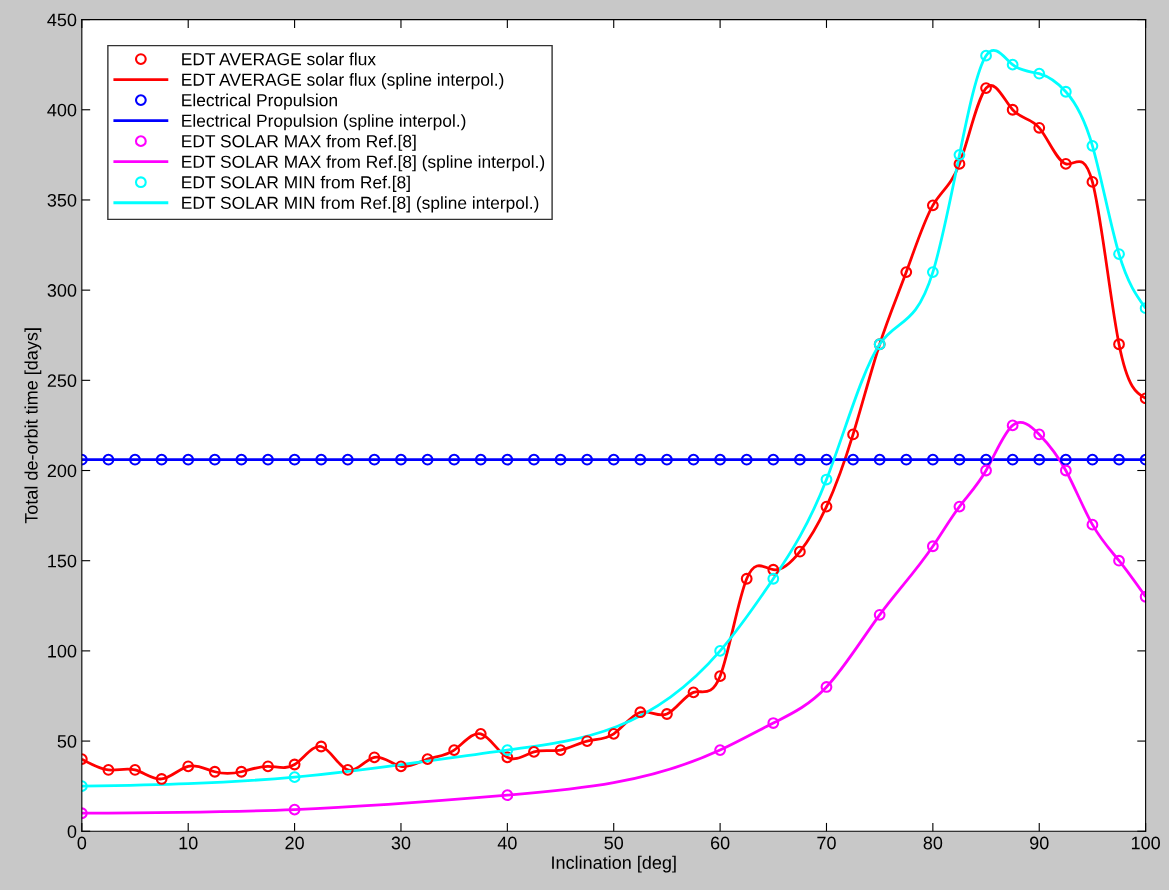  Describe the element at coordinates (720, 843) in the screenshot. I see `x-tick-label: 60` at that location.